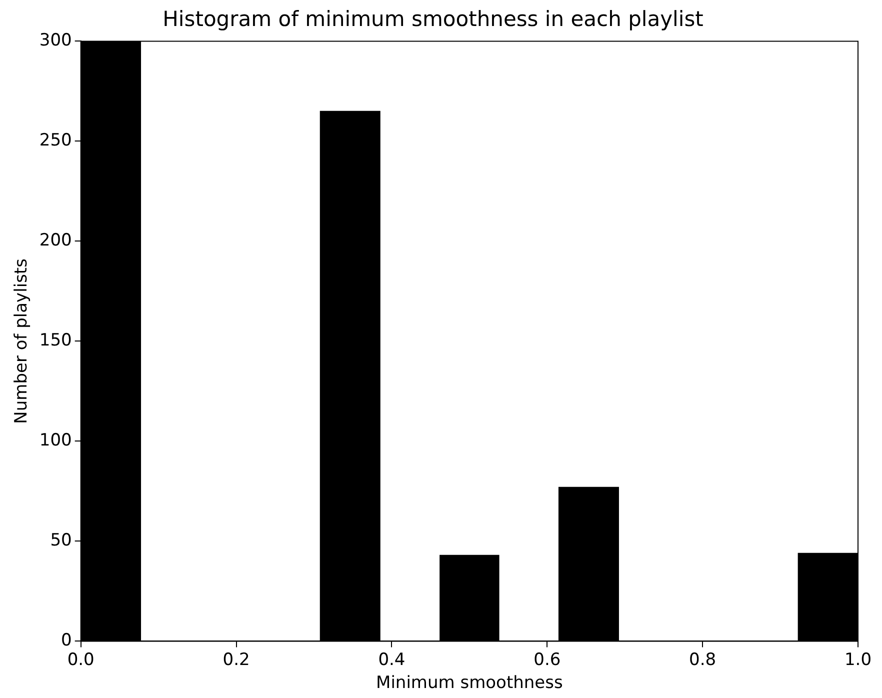  What do you see at coordinates (547, 660) in the screenshot?
I see `x-tick-label: 0.6` at bounding box center [547, 660].